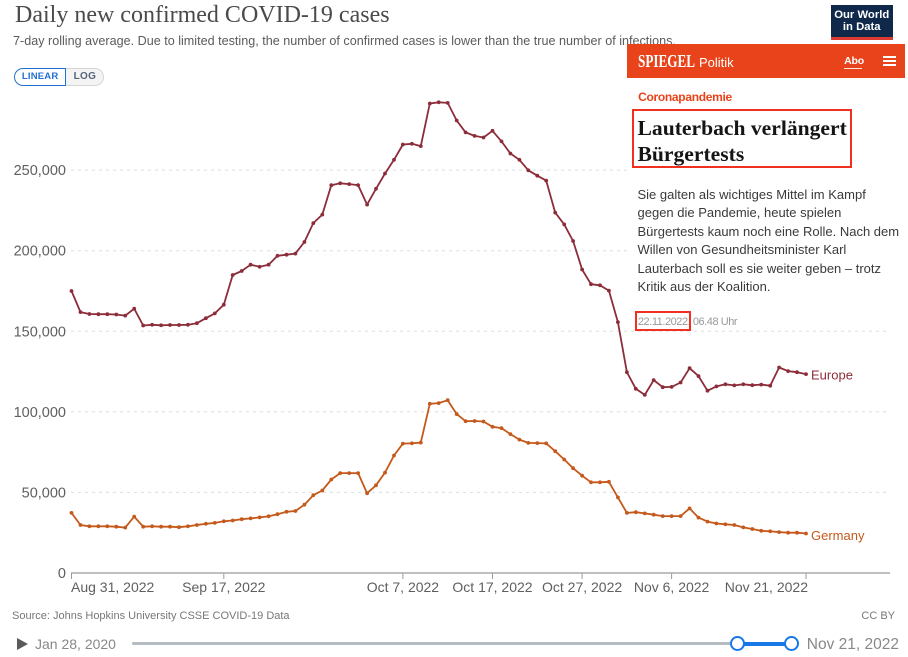 This screenshot has height=657, width=908. Describe the element at coordinates (492, 587) in the screenshot. I see `svg-text: Oct 17, 2022` at that location.